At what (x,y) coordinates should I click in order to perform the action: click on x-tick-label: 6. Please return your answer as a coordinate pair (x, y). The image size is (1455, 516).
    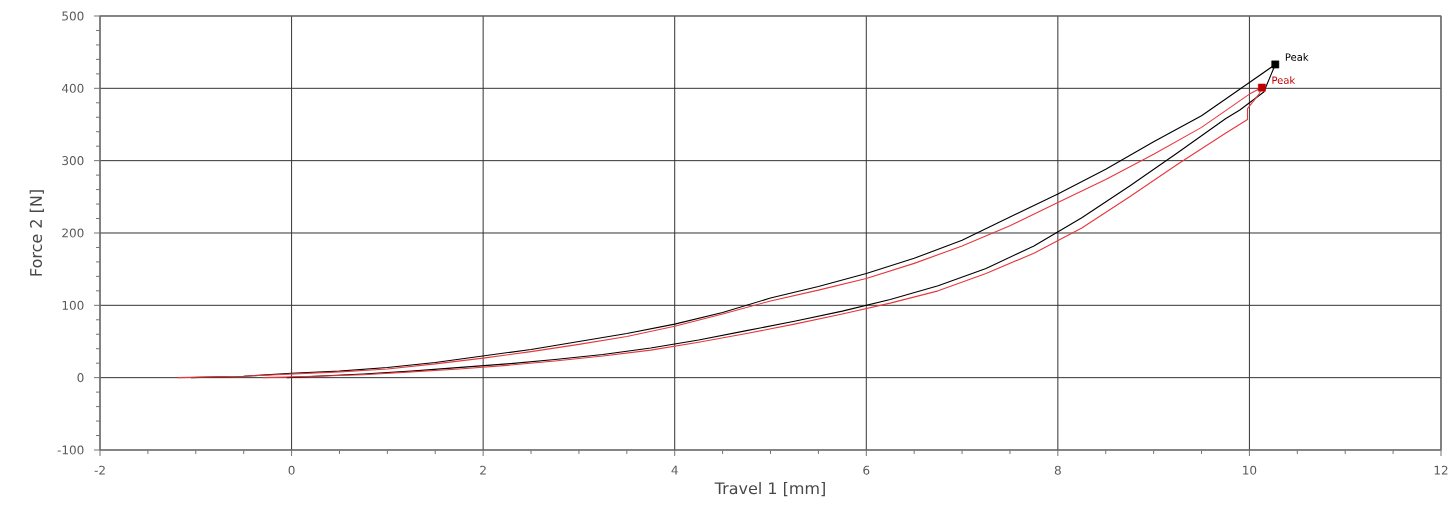
    Looking at the image, I should click on (866, 470).